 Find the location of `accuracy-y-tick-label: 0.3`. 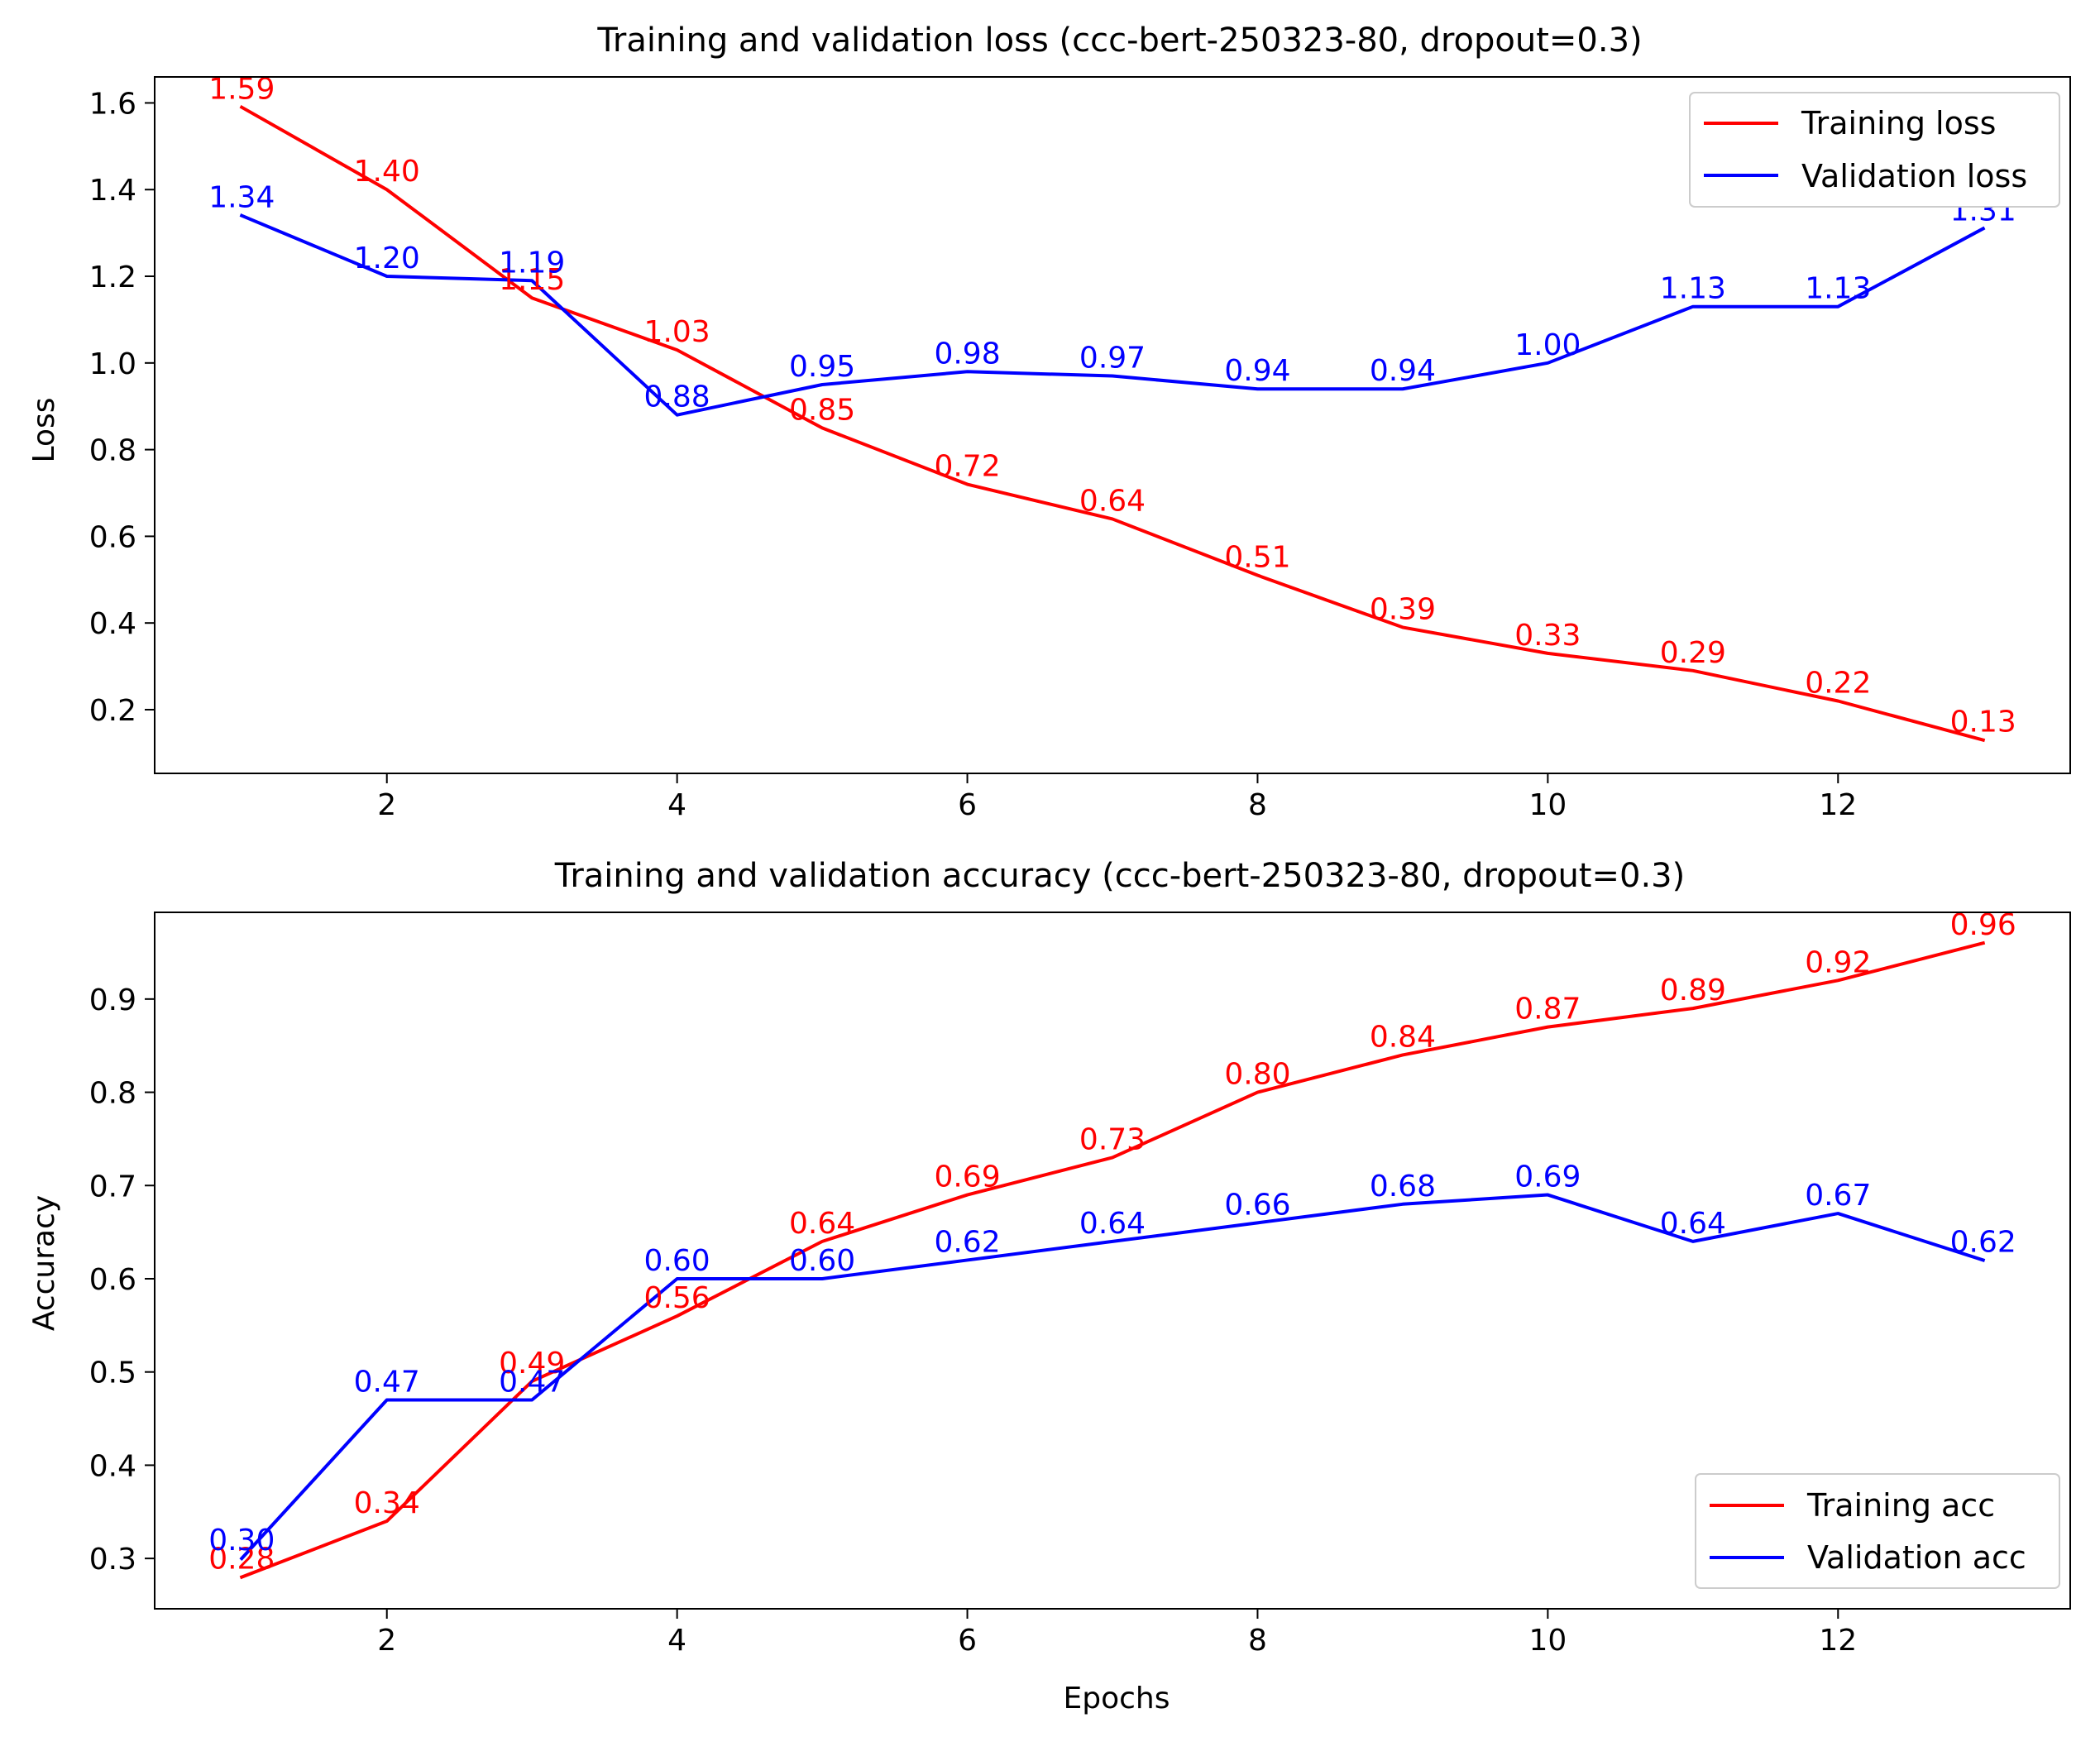

accuracy-y-tick-label: 0.3 is located at coordinates (113, 1560).